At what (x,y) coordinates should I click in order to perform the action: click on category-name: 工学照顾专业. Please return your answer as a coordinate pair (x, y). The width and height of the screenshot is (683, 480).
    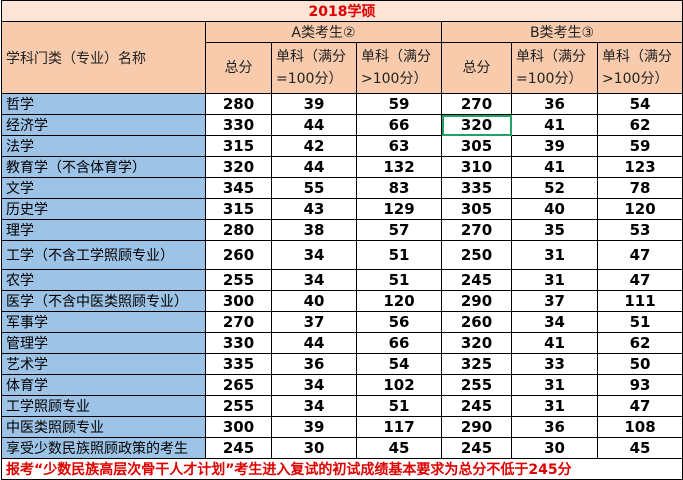
    Looking at the image, I should click on (103, 406).